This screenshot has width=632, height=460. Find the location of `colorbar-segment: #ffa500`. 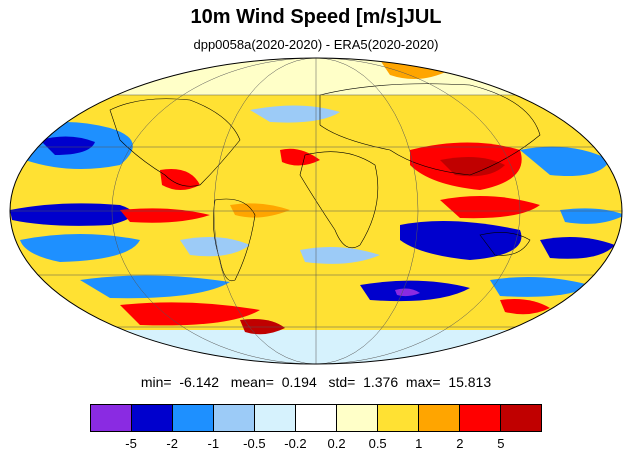

colorbar-segment: #ffa500 is located at coordinates (439, 418).